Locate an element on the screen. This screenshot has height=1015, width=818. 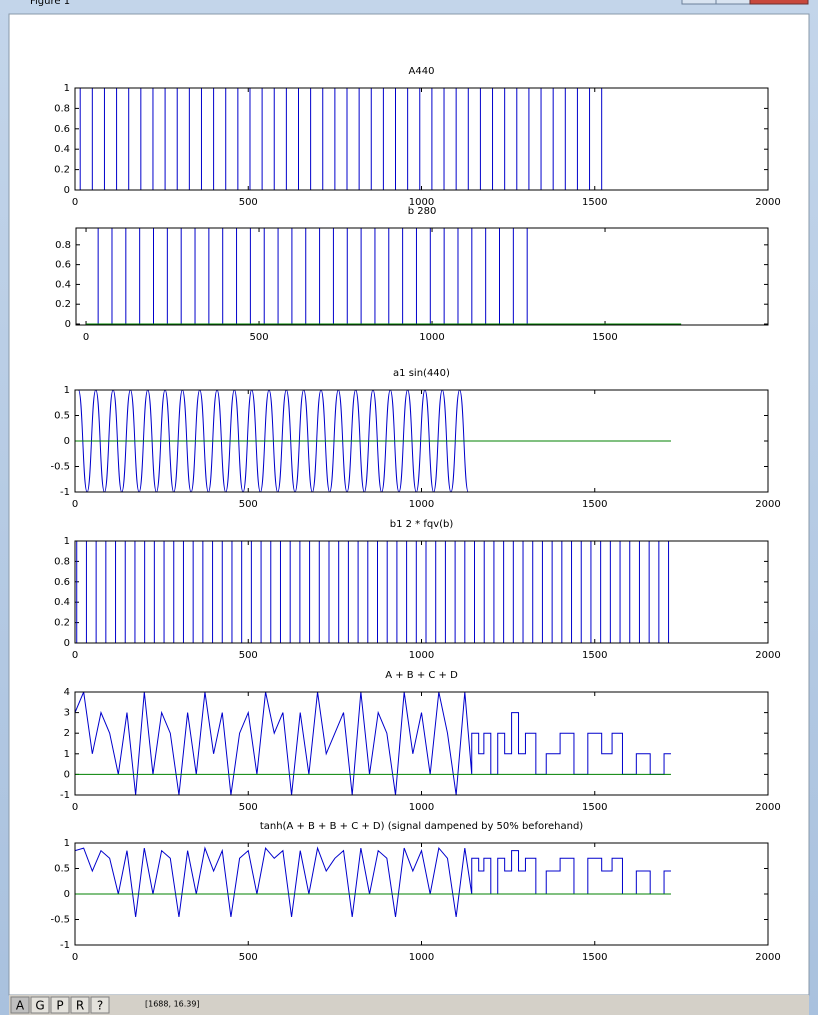
maximize-button is located at coordinates (733, 2).